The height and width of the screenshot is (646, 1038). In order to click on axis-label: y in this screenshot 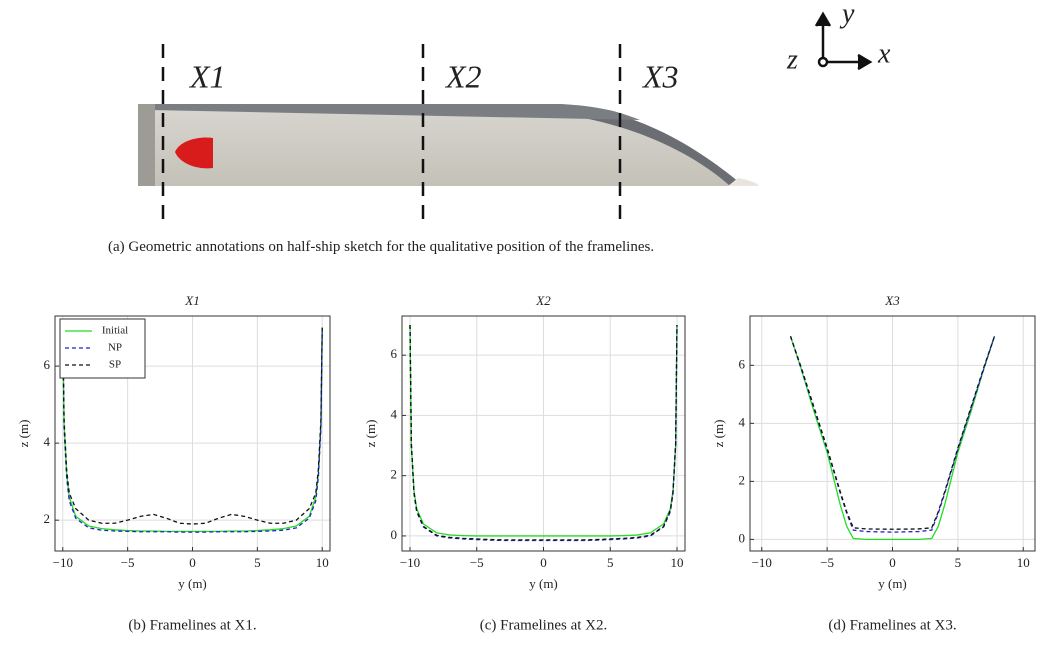, I will do `click(847, 14)`.